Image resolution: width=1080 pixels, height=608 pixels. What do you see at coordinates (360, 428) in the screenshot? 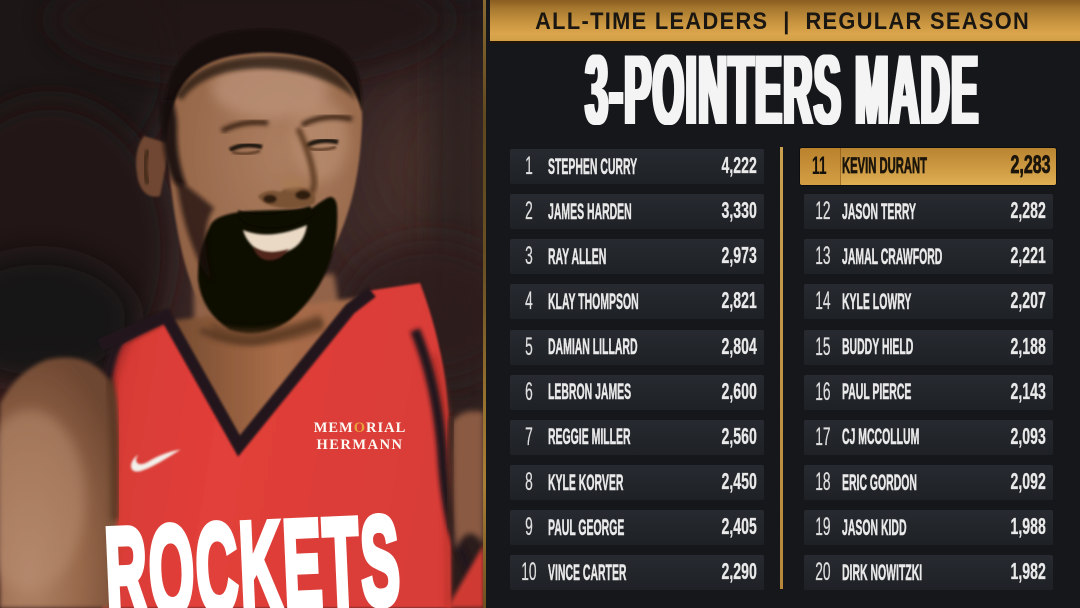
I see `svg-text: MEMORIAL` at bounding box center [360, 428].